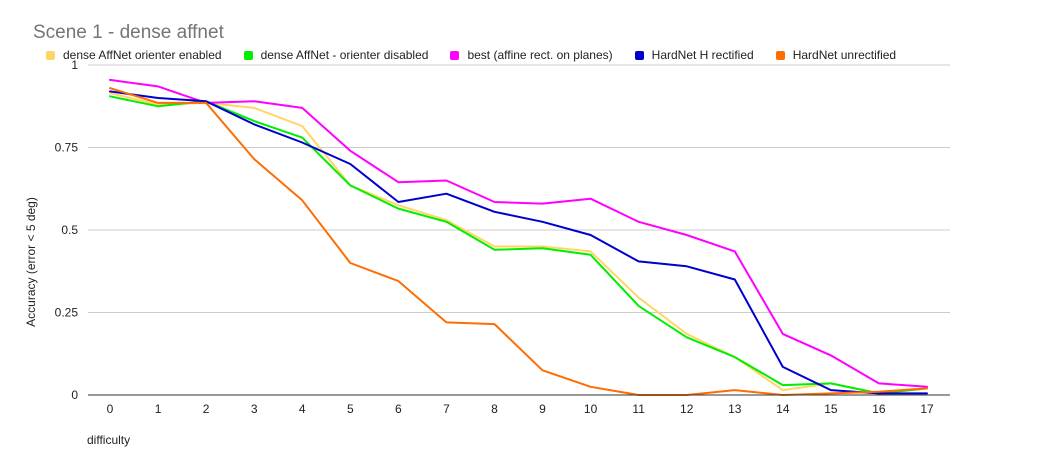 This screenshot has width=1064, height=475. What do you see at coordinates (74, 65) in the screenshot?
I see `y-tick-label: 1` at bounding box center [74, 65].